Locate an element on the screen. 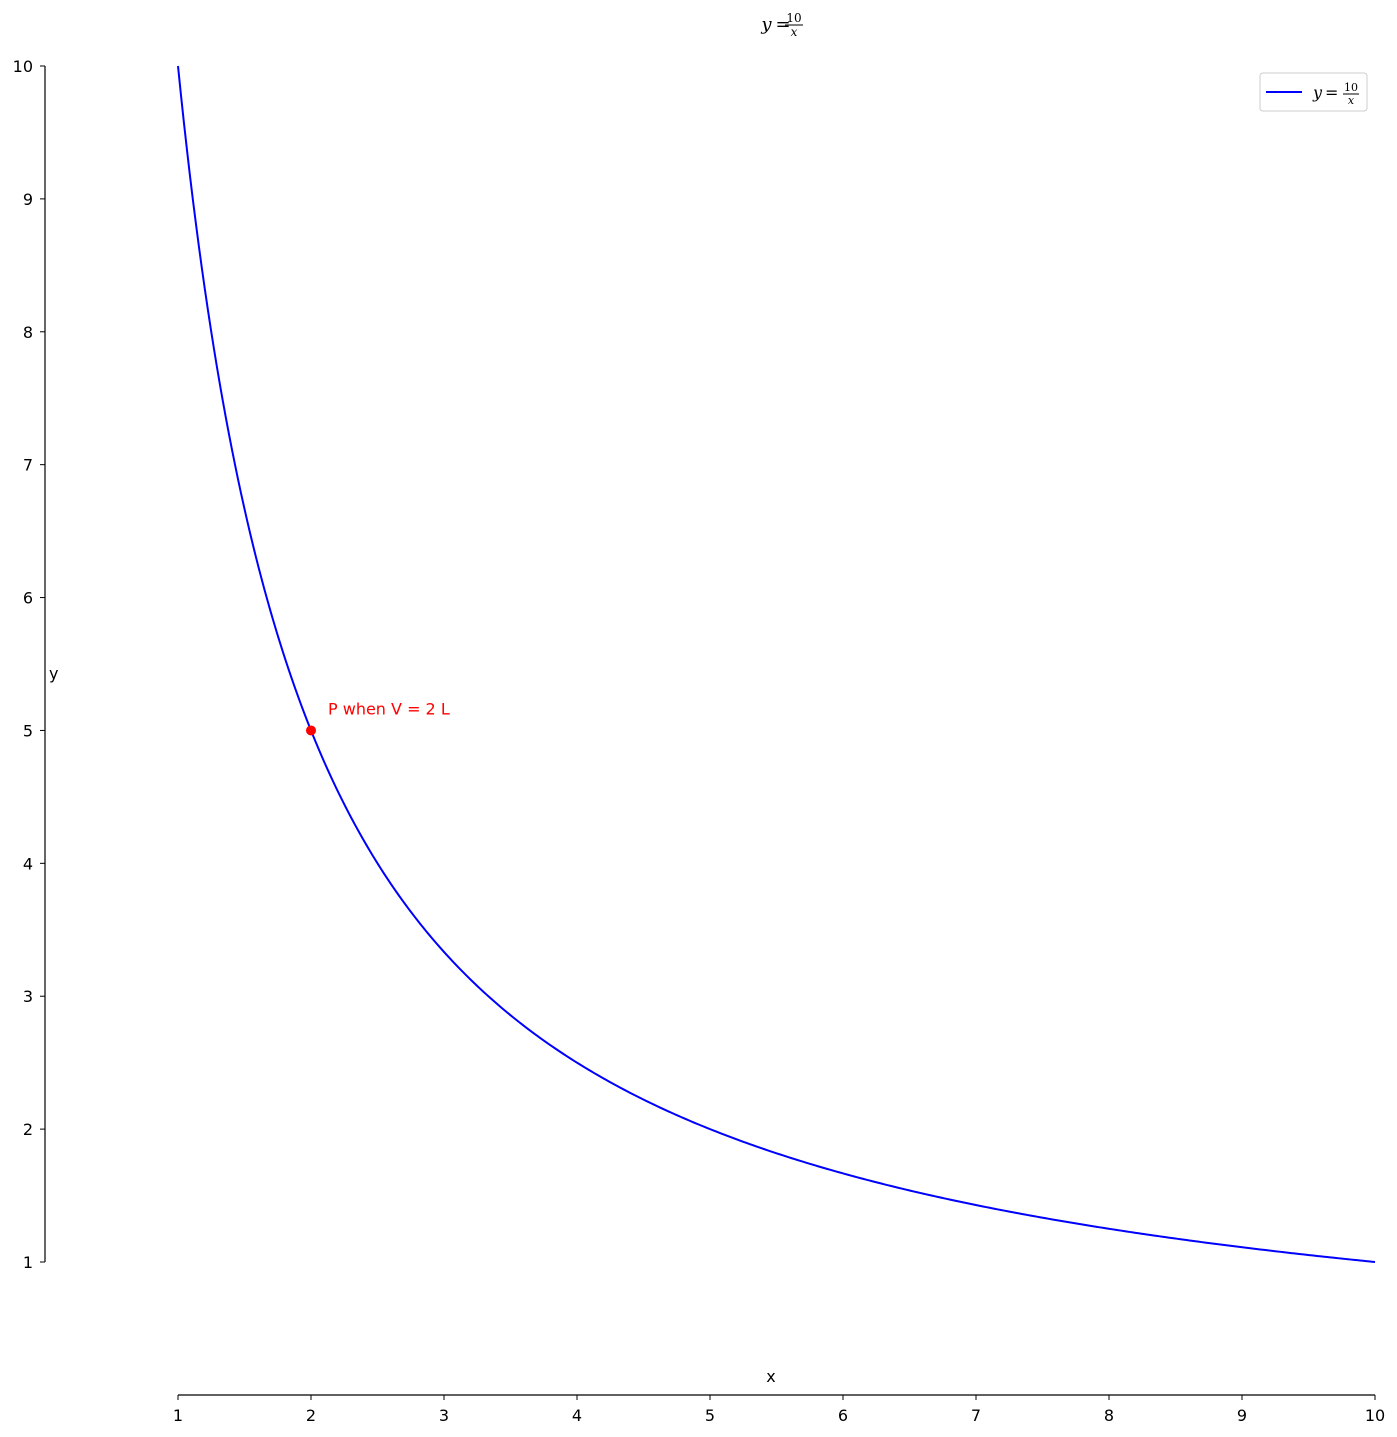 Image resolution: width=1397 pixels, height=1437 pixels. chart-title-denominator: x is located at coordinates (794, 32).